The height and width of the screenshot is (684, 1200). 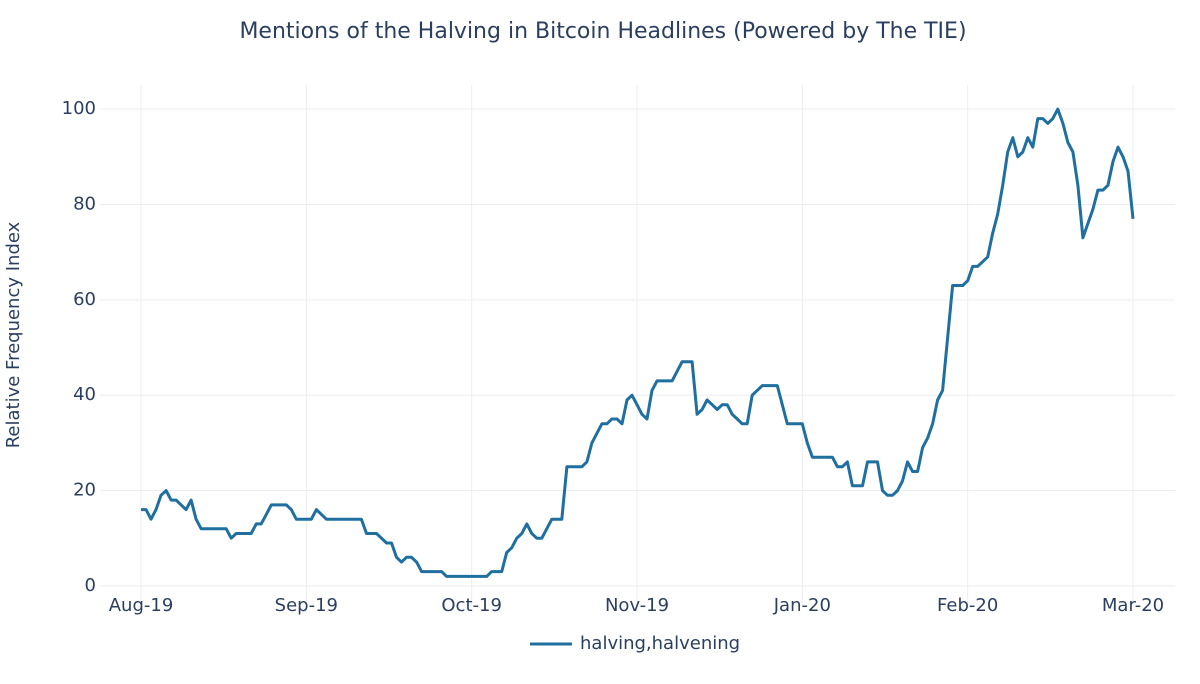 I want to click on x-tick-label: Nov-19, so click(x=637, y=605).